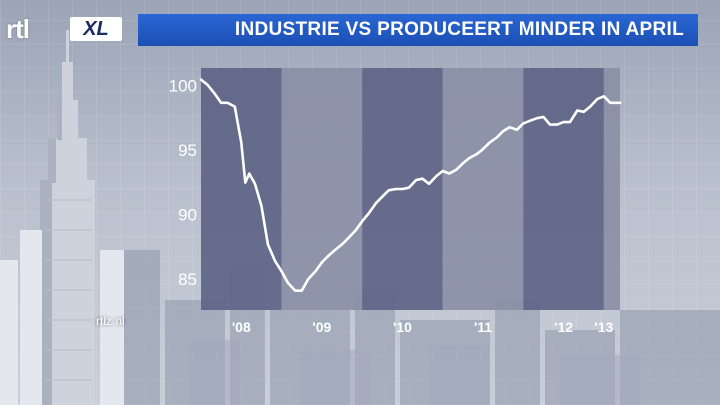 The width and height of the screenshot is (720, 405). I want to click on logo-rtl-text: rtl, so click(18, 29).